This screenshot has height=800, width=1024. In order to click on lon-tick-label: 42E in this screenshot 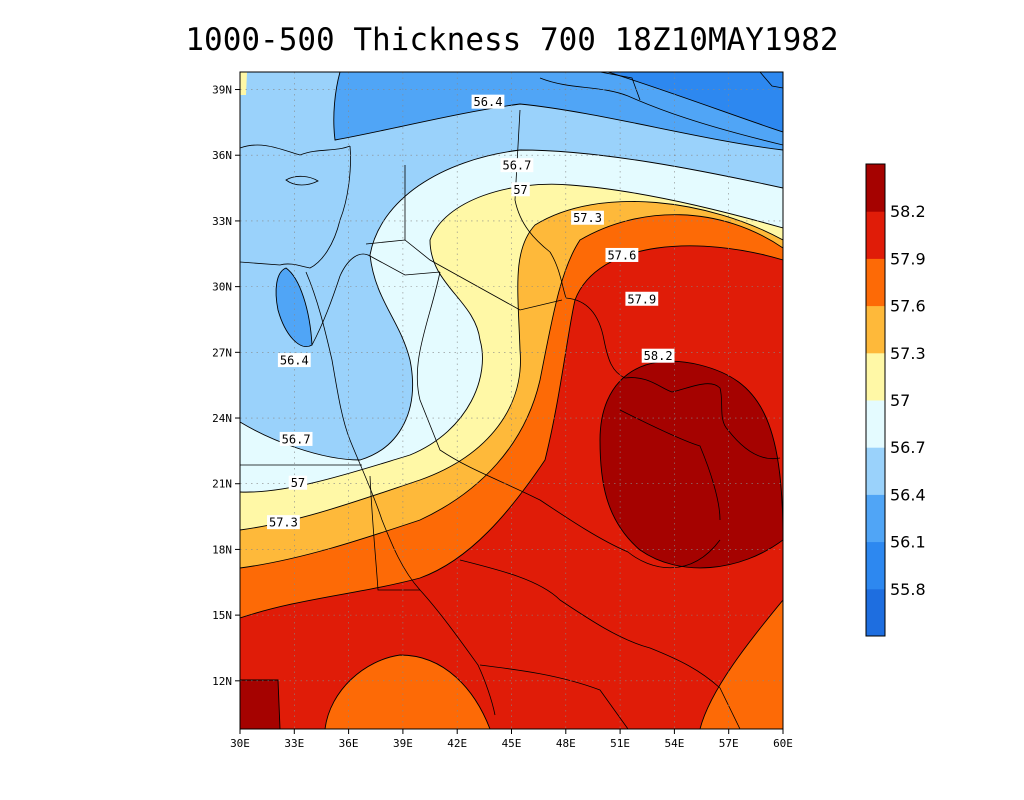, I will do `click(457, 743)`.